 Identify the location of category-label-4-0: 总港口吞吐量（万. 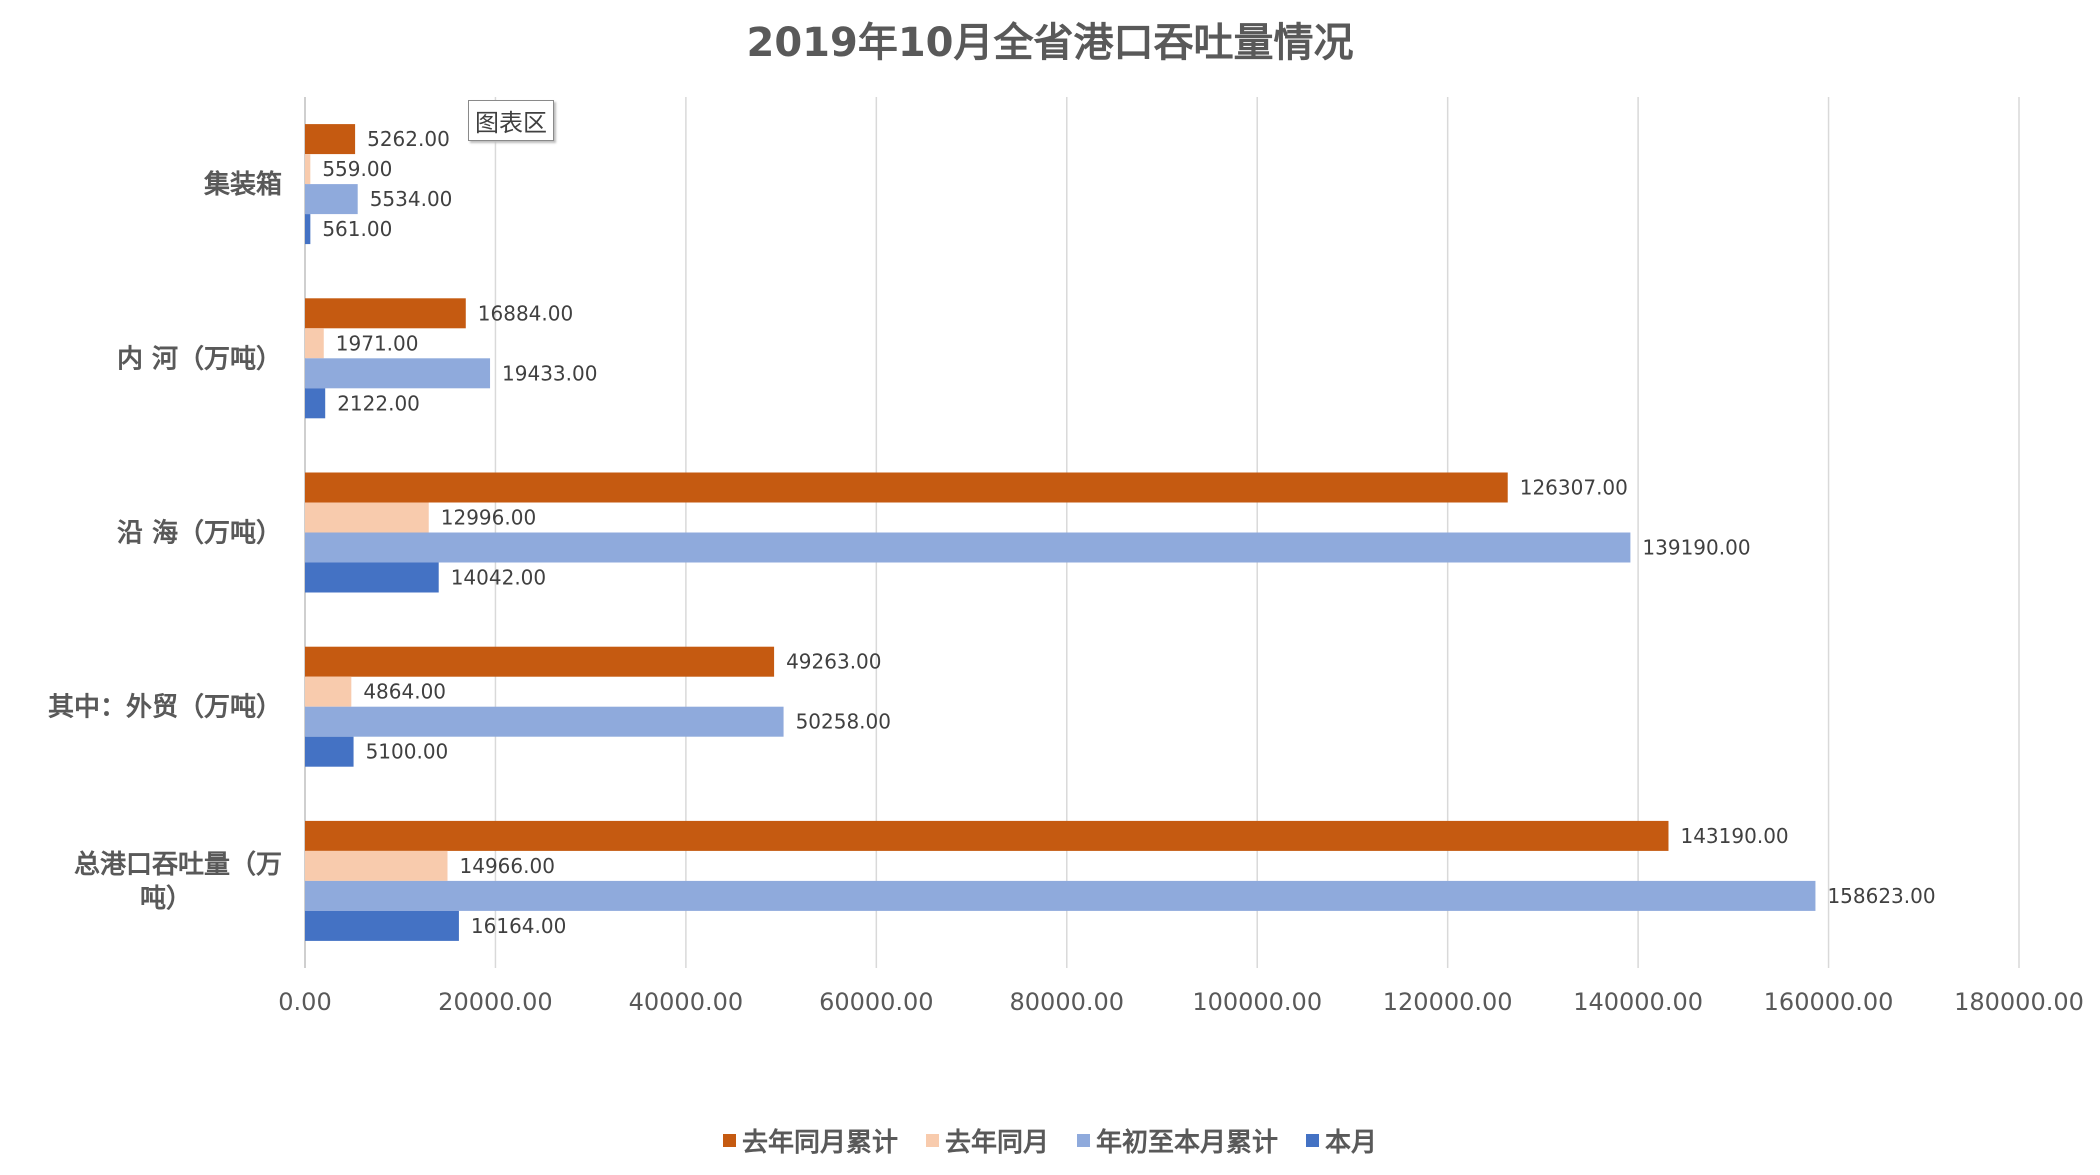
(178, 865).